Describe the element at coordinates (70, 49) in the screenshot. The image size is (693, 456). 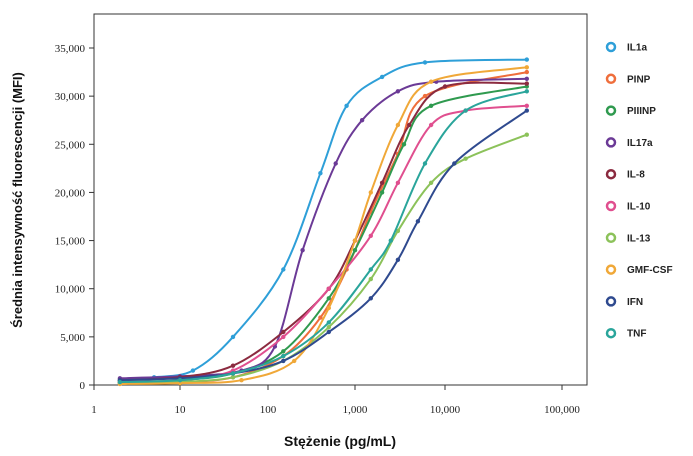
I see `y-tick-label: 35,000` at that location.